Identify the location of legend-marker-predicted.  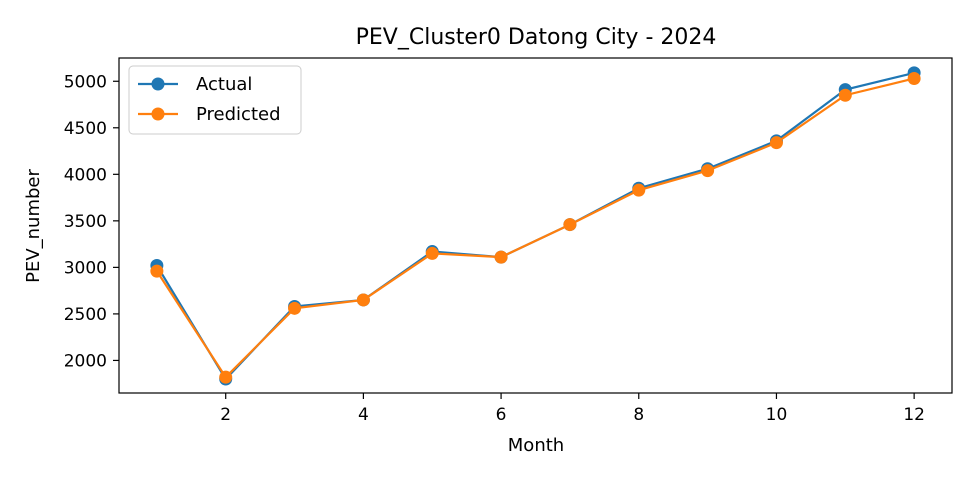
(158, 114).